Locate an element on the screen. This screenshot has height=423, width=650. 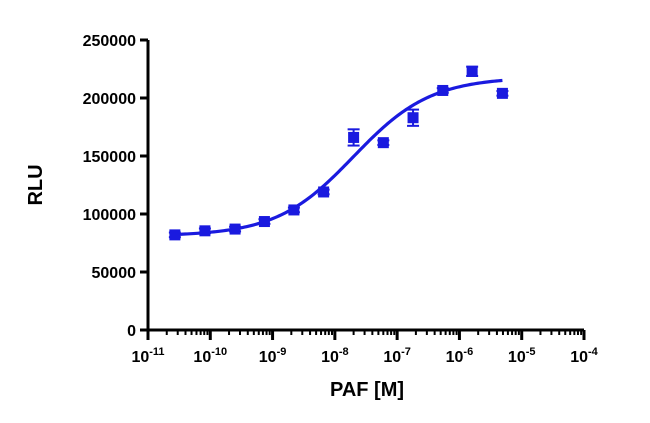
y-tick-label: 200000 is located at coordinates (109, 99).